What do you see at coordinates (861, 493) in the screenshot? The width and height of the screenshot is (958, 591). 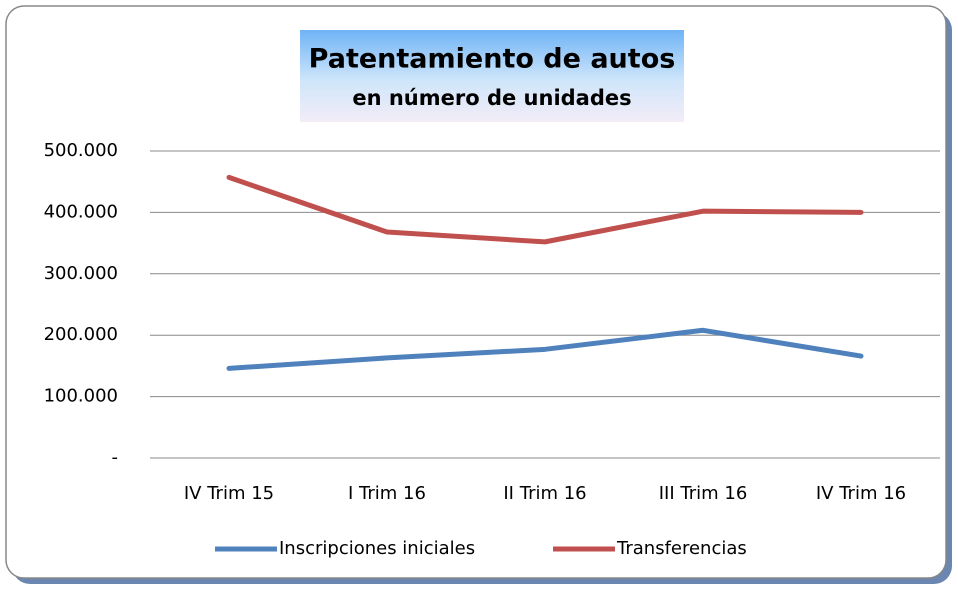 I see `x-tick-label: IV Trim 16` at bounding box center [861, 493].